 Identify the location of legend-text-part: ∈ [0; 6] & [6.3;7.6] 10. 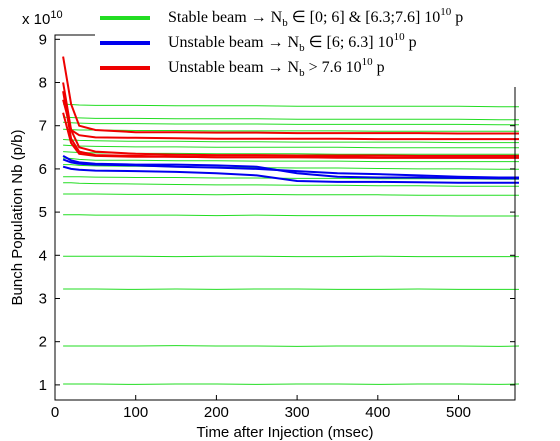
(364, 17).